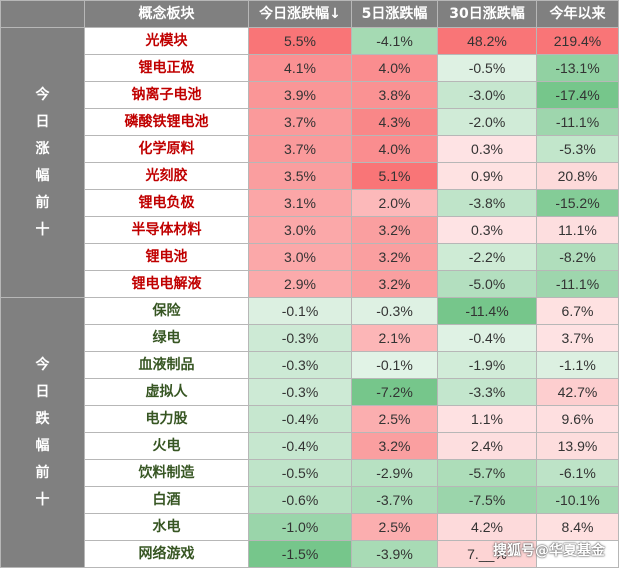 The width and height of the screenshot is (619, 568). Describe the element at coordinates (300, 41) in the screenshot. I see `cell-today: 5.5%` at that location.